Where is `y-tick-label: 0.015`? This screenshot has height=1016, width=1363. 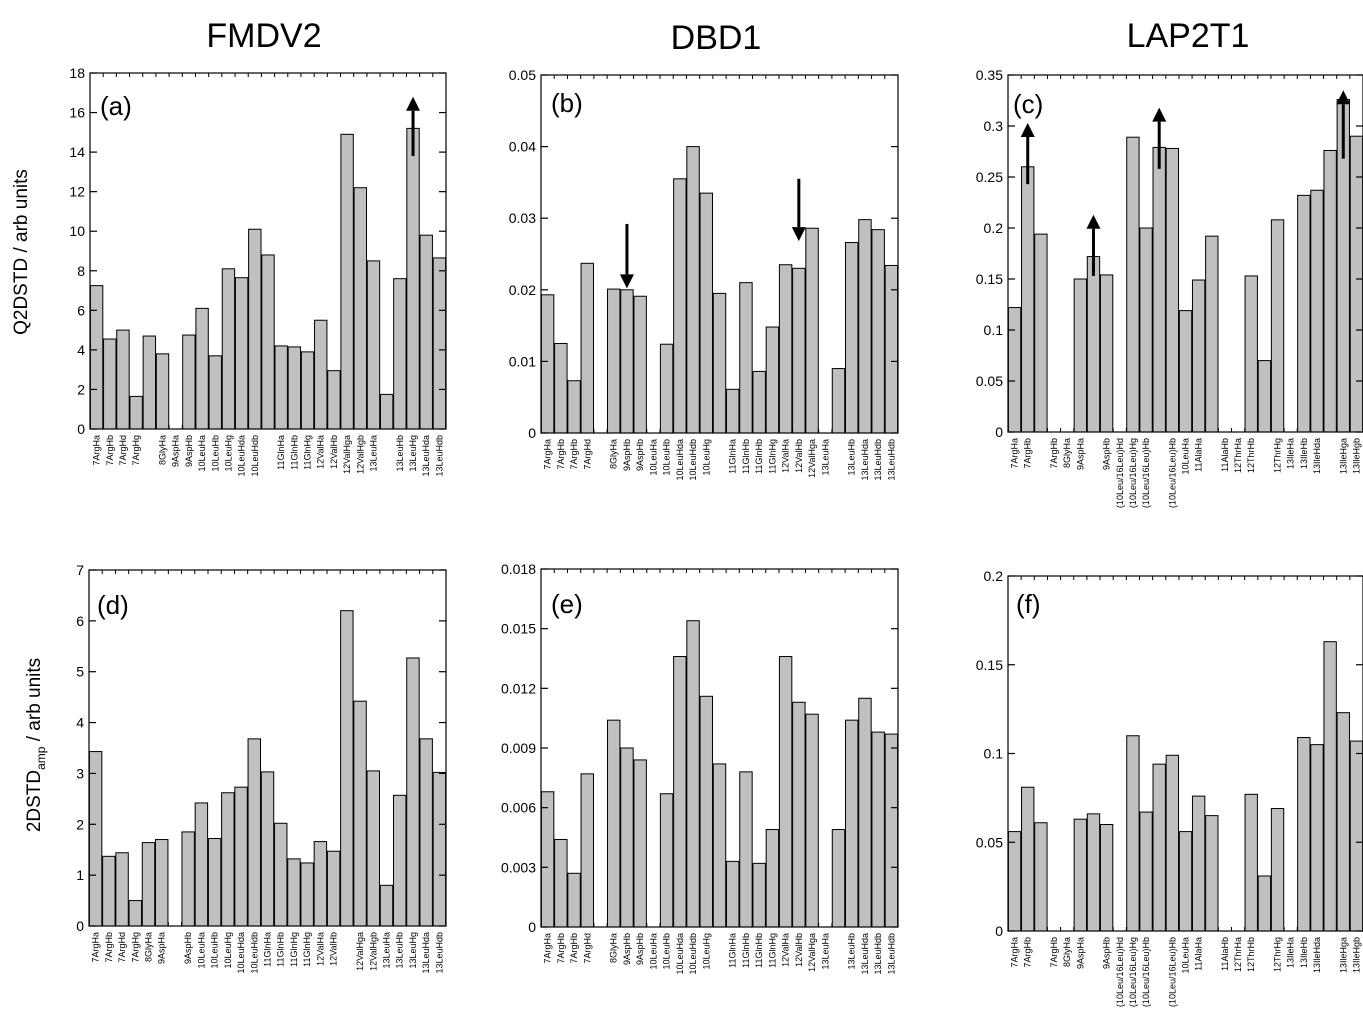 y-tick-label: 0.015 is located at coordinates (518, 629).